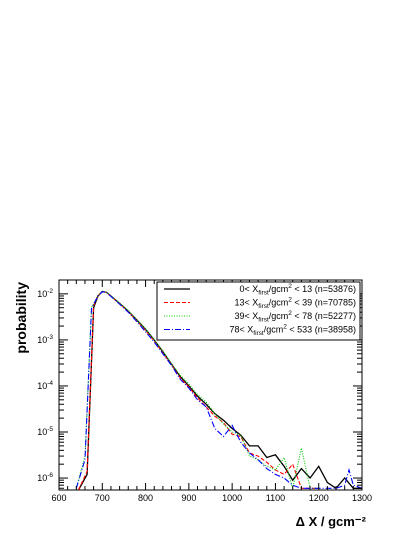  Describe the element at coordinates (102, 498) in the screenshot. I see `x-tick-label: 700` at that location.